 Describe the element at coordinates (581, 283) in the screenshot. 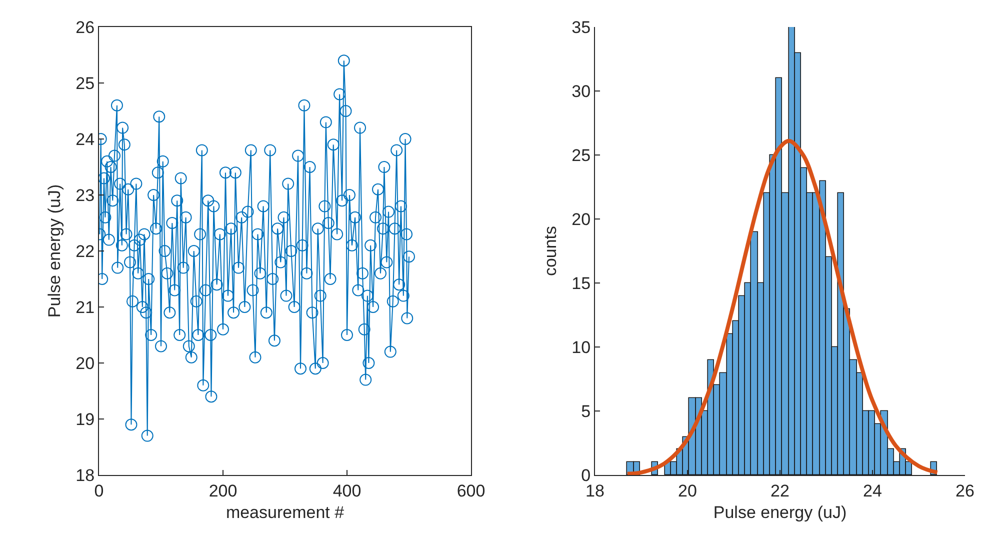

I see `y-tick-label: 15` at that location.